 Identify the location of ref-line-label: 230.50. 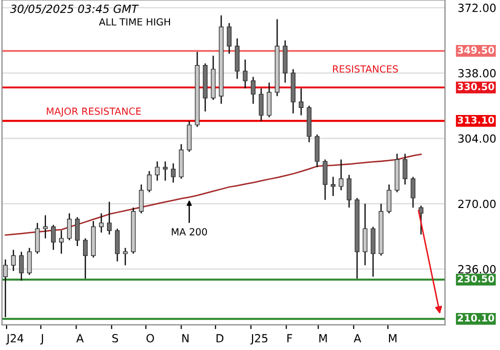
(476, 278).